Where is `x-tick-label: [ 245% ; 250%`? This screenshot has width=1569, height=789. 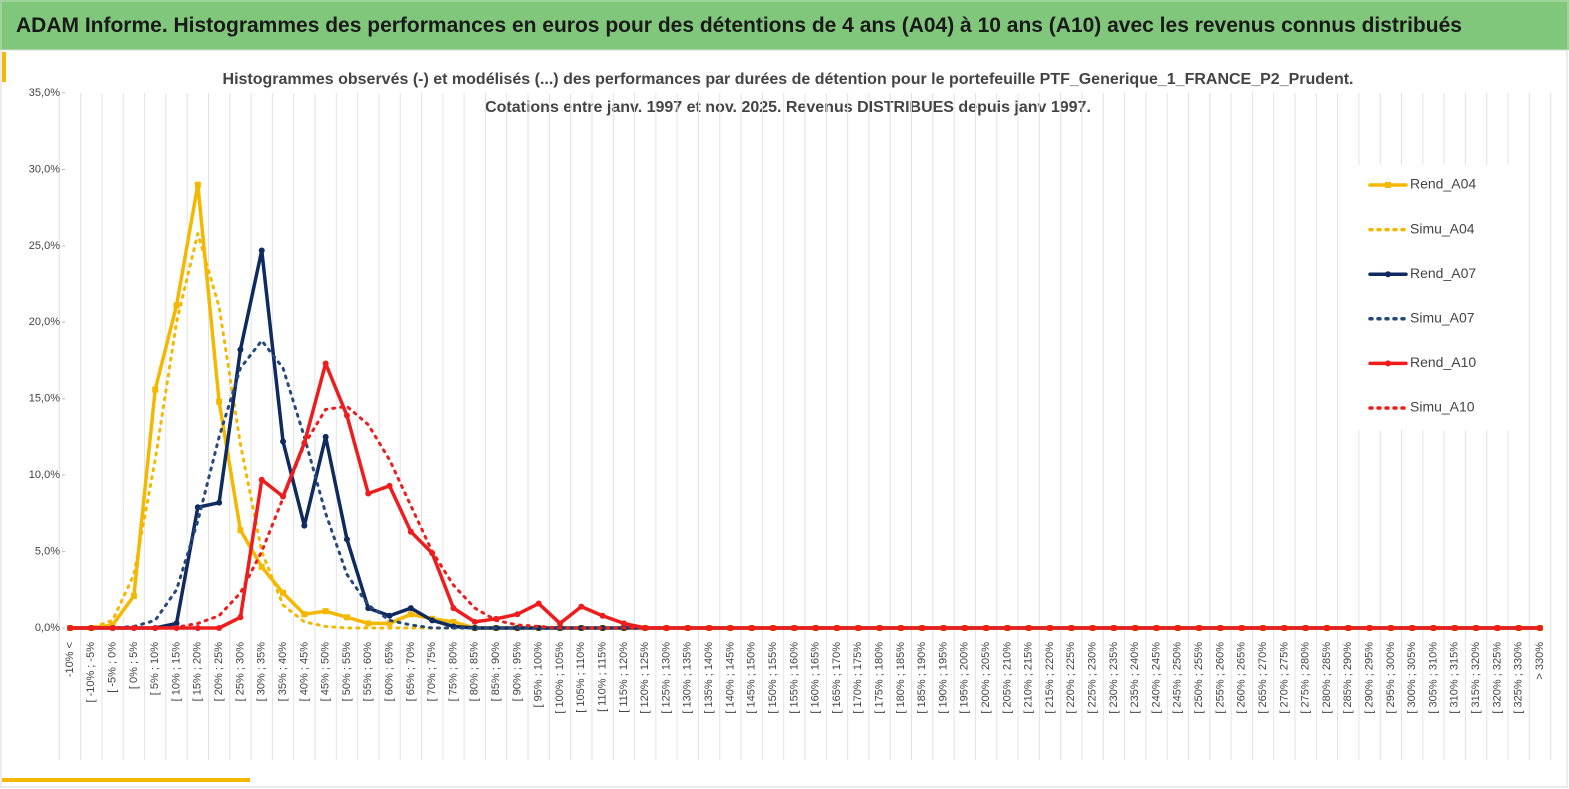 x-tick-label: [ 245% ; 250% is located at coordinates (1178, 678).